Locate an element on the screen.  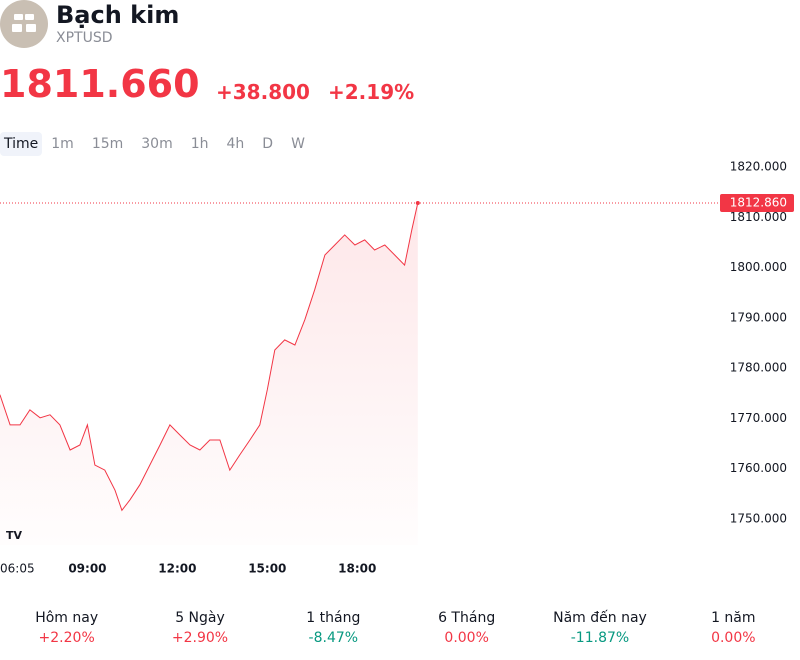
performance-item: Năm đến nay -11.87% is located at coordinates (599, 628).